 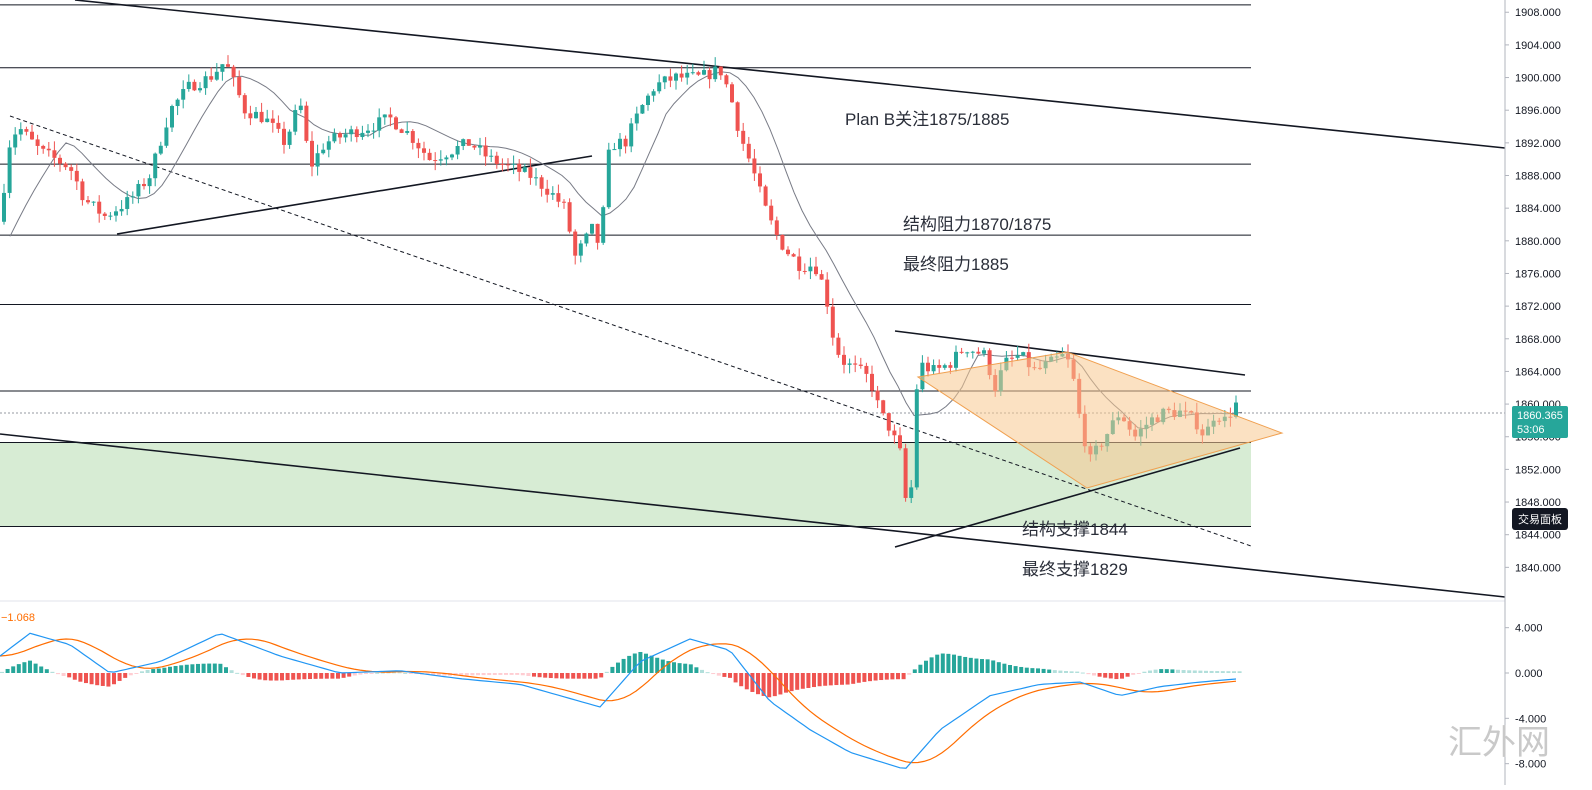 What do you see at coordinates (1538, 79) in the screenshot?
I see `price-tick-label-2: 1900.000` at bounding box center [1538, 79].